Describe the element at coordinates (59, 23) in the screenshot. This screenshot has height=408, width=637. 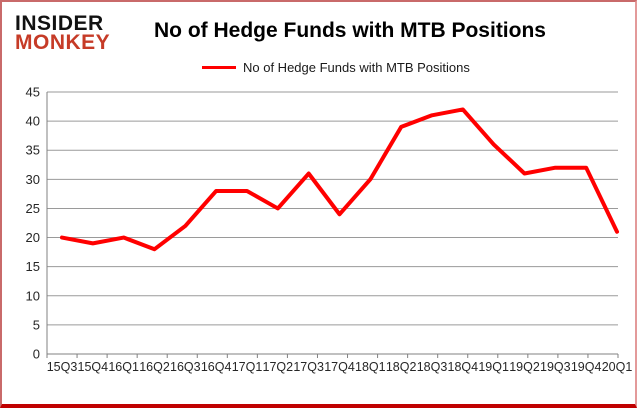
I see `logo-insider-text: INSIDER` at that location.